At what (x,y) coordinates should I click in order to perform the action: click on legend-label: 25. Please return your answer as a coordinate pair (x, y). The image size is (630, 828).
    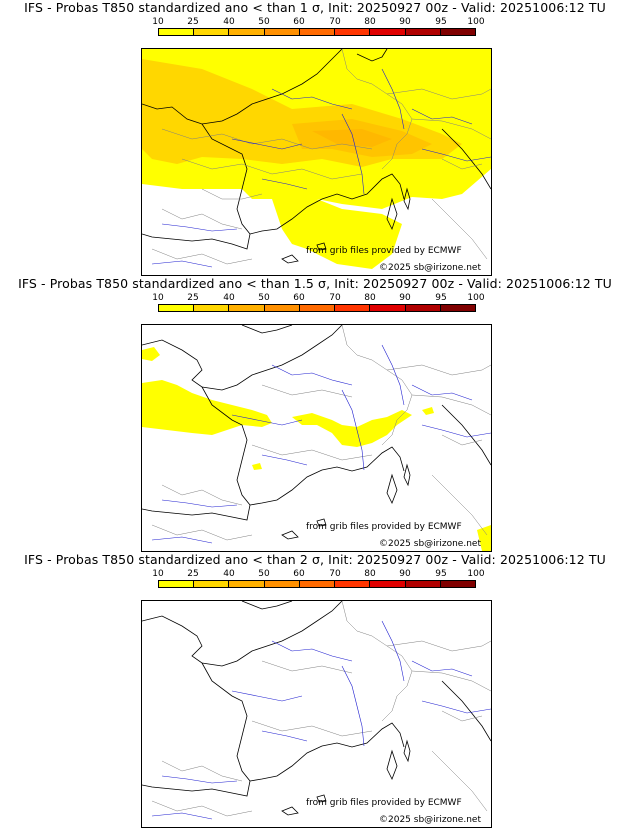
    Looking at the image, I should click on (193, 22).